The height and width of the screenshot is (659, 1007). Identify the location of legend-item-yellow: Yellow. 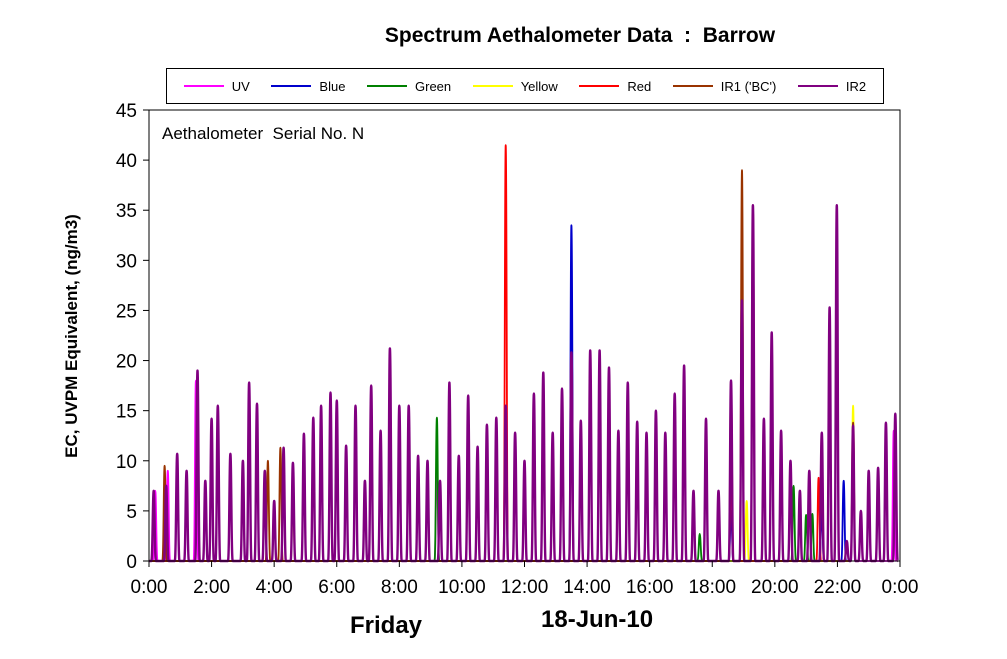
(515, 86).